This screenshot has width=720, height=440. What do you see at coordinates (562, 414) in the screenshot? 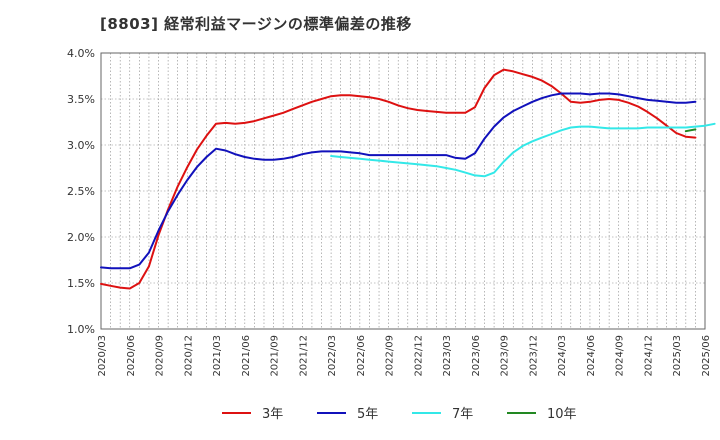
I see `legend-label: 10年` at bounding box center [562, 414].